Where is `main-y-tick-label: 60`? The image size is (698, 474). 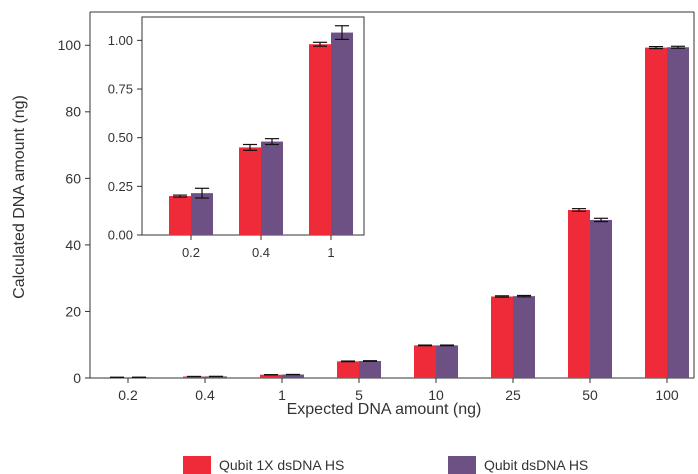 main-y-tick-label: 60 is located at coordinates (73, 178).